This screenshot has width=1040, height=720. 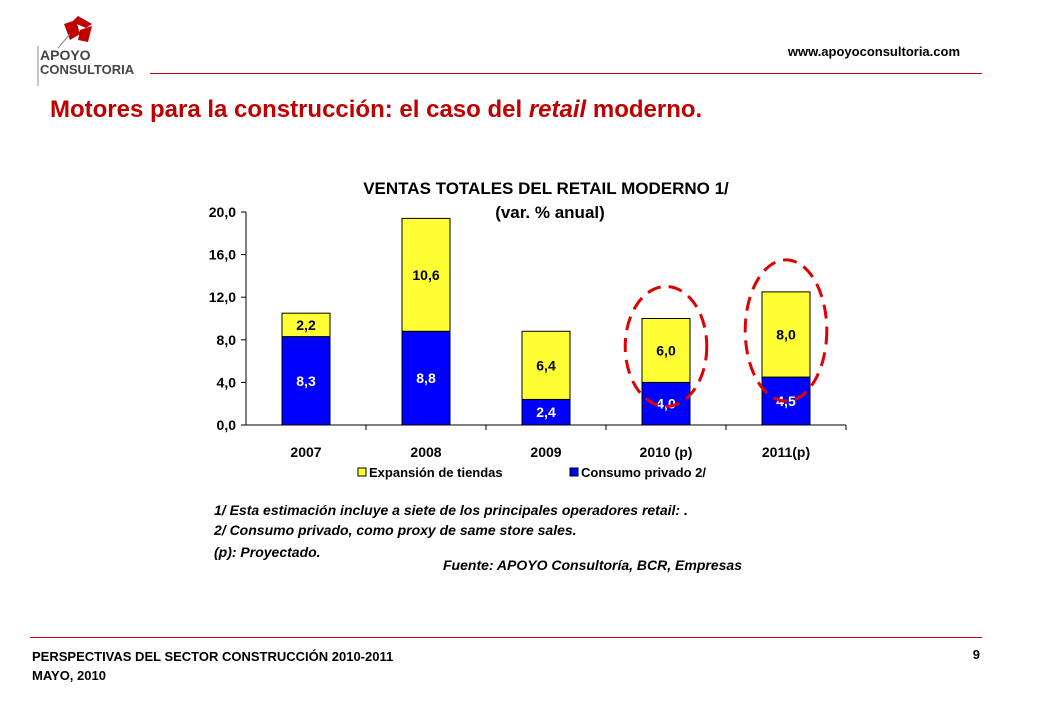 I want to click on footer-line2: MAYO, 2010, so click(x=69, y=675).